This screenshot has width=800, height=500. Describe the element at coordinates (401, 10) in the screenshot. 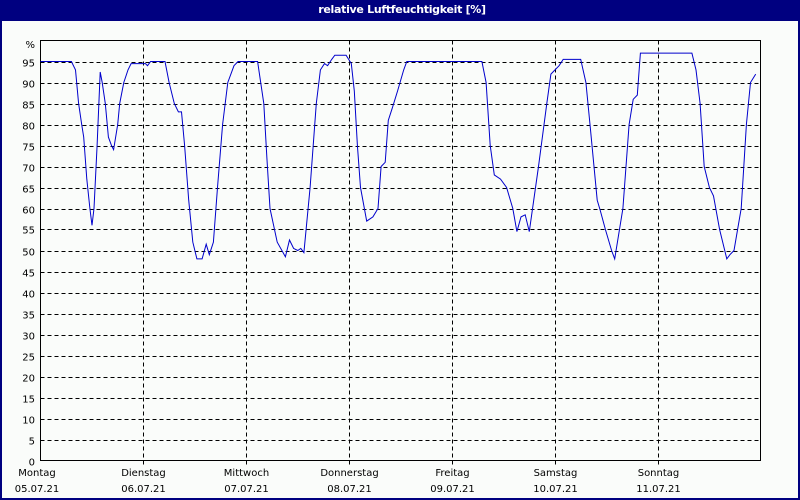

I see `chart-title: relative Luftfeuchtigkeit [%]` at that location.